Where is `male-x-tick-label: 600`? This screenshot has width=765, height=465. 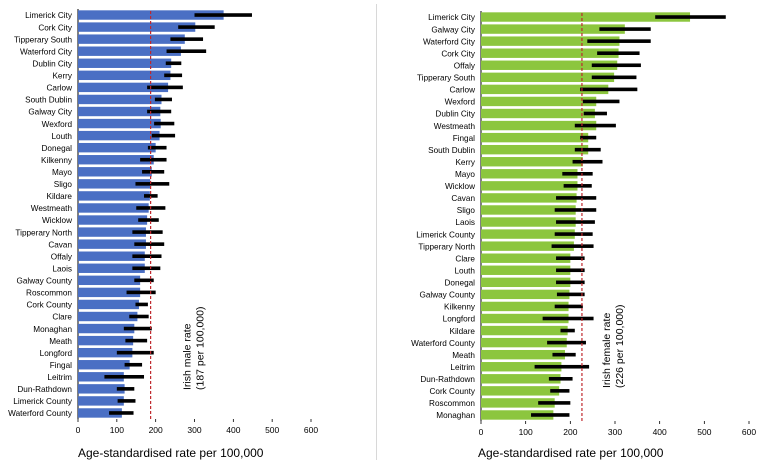 male-x-tick-label: 600 is located at coordinates (311, 430).